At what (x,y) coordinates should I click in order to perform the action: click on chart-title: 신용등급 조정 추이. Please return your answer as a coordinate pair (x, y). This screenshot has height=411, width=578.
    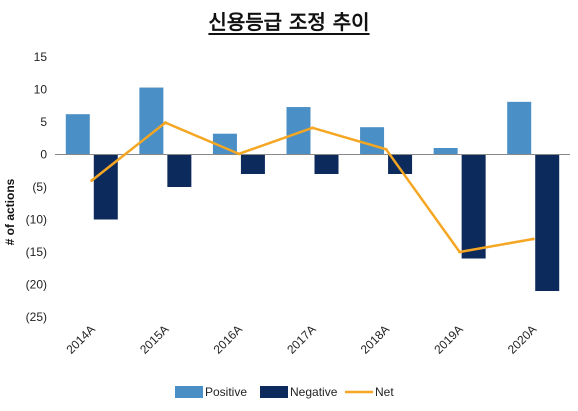
    Looking at the image, I should click on (289, 22).